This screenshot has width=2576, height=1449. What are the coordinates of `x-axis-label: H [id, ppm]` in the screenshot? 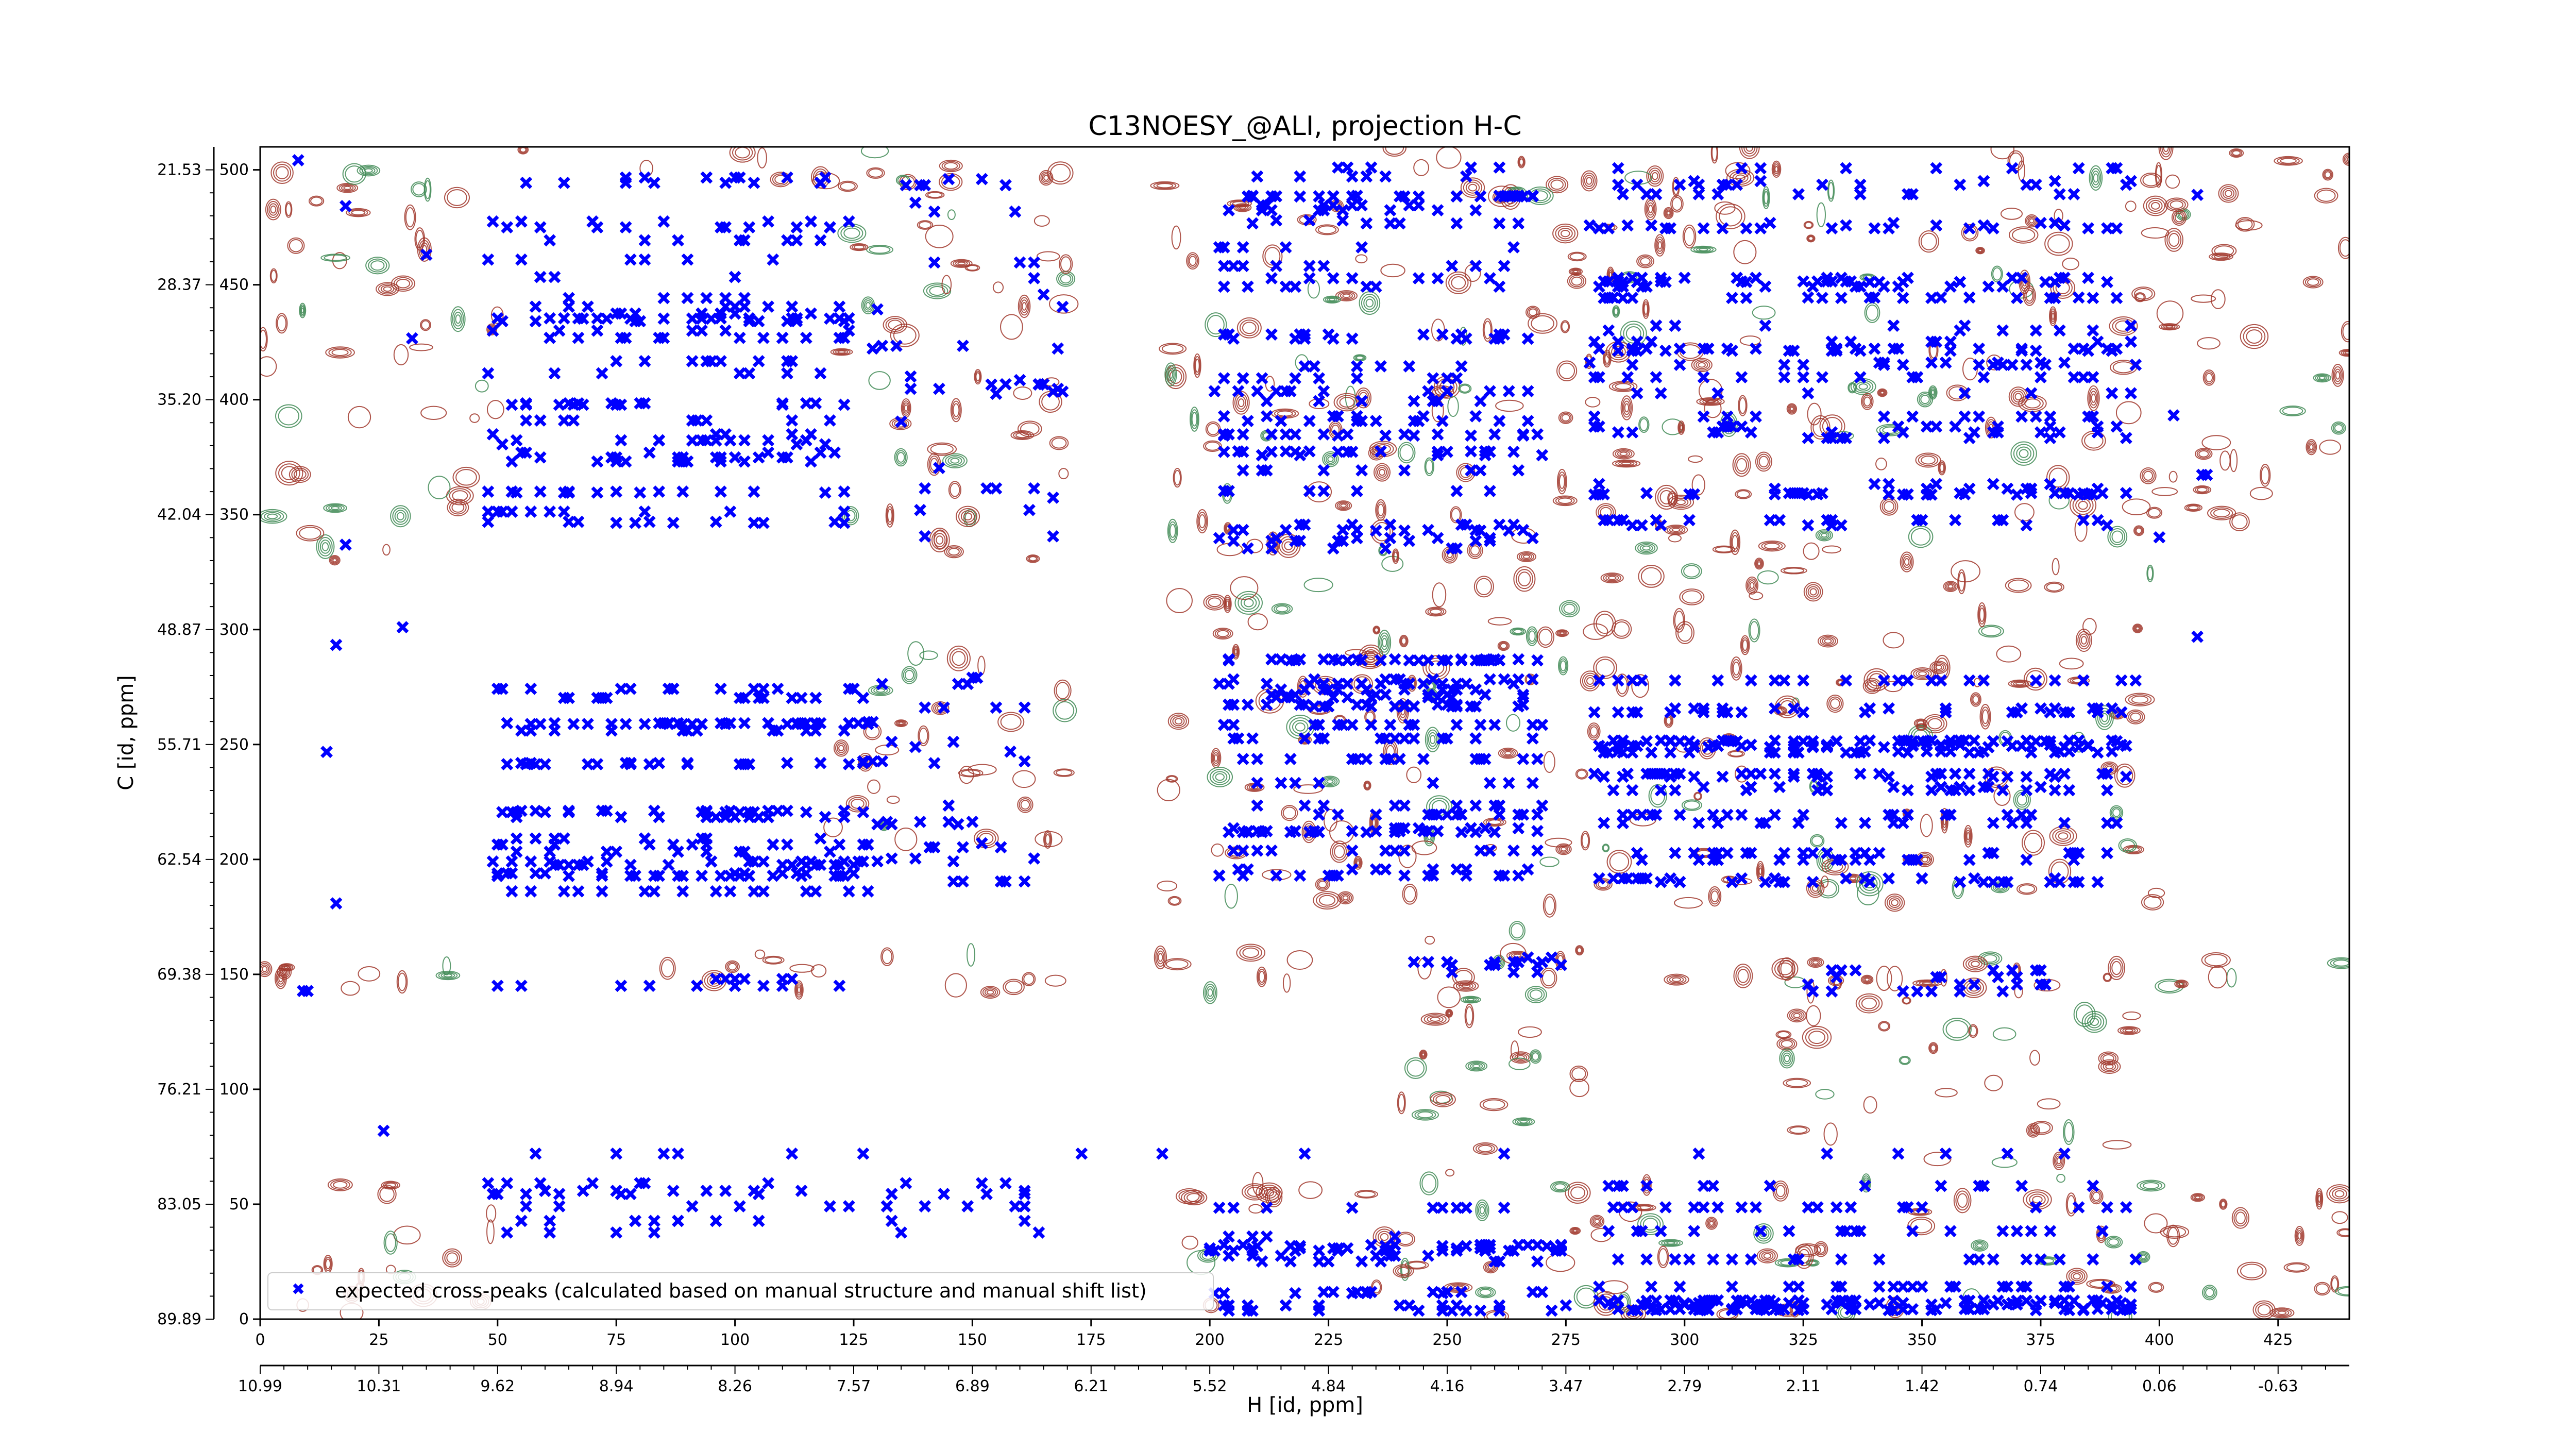 It's located at (1305, 1405).